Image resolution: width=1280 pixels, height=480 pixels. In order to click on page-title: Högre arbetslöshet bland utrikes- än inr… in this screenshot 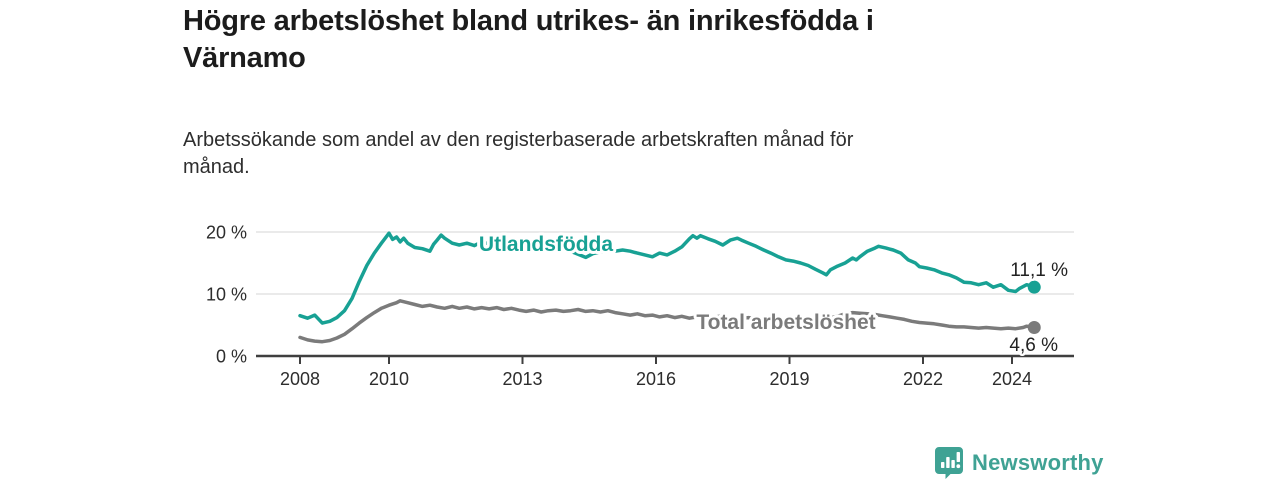, I will do `click(528, 40)`.